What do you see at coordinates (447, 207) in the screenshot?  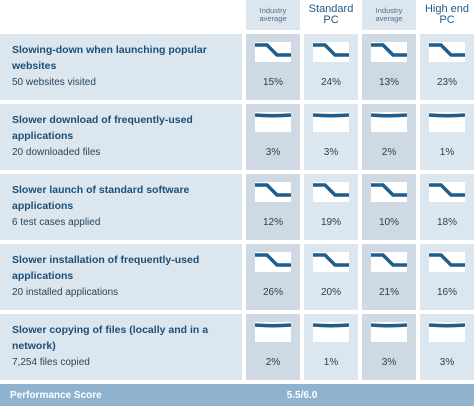 I see `metric-cell: 18%` at bounding box center [447, 207].